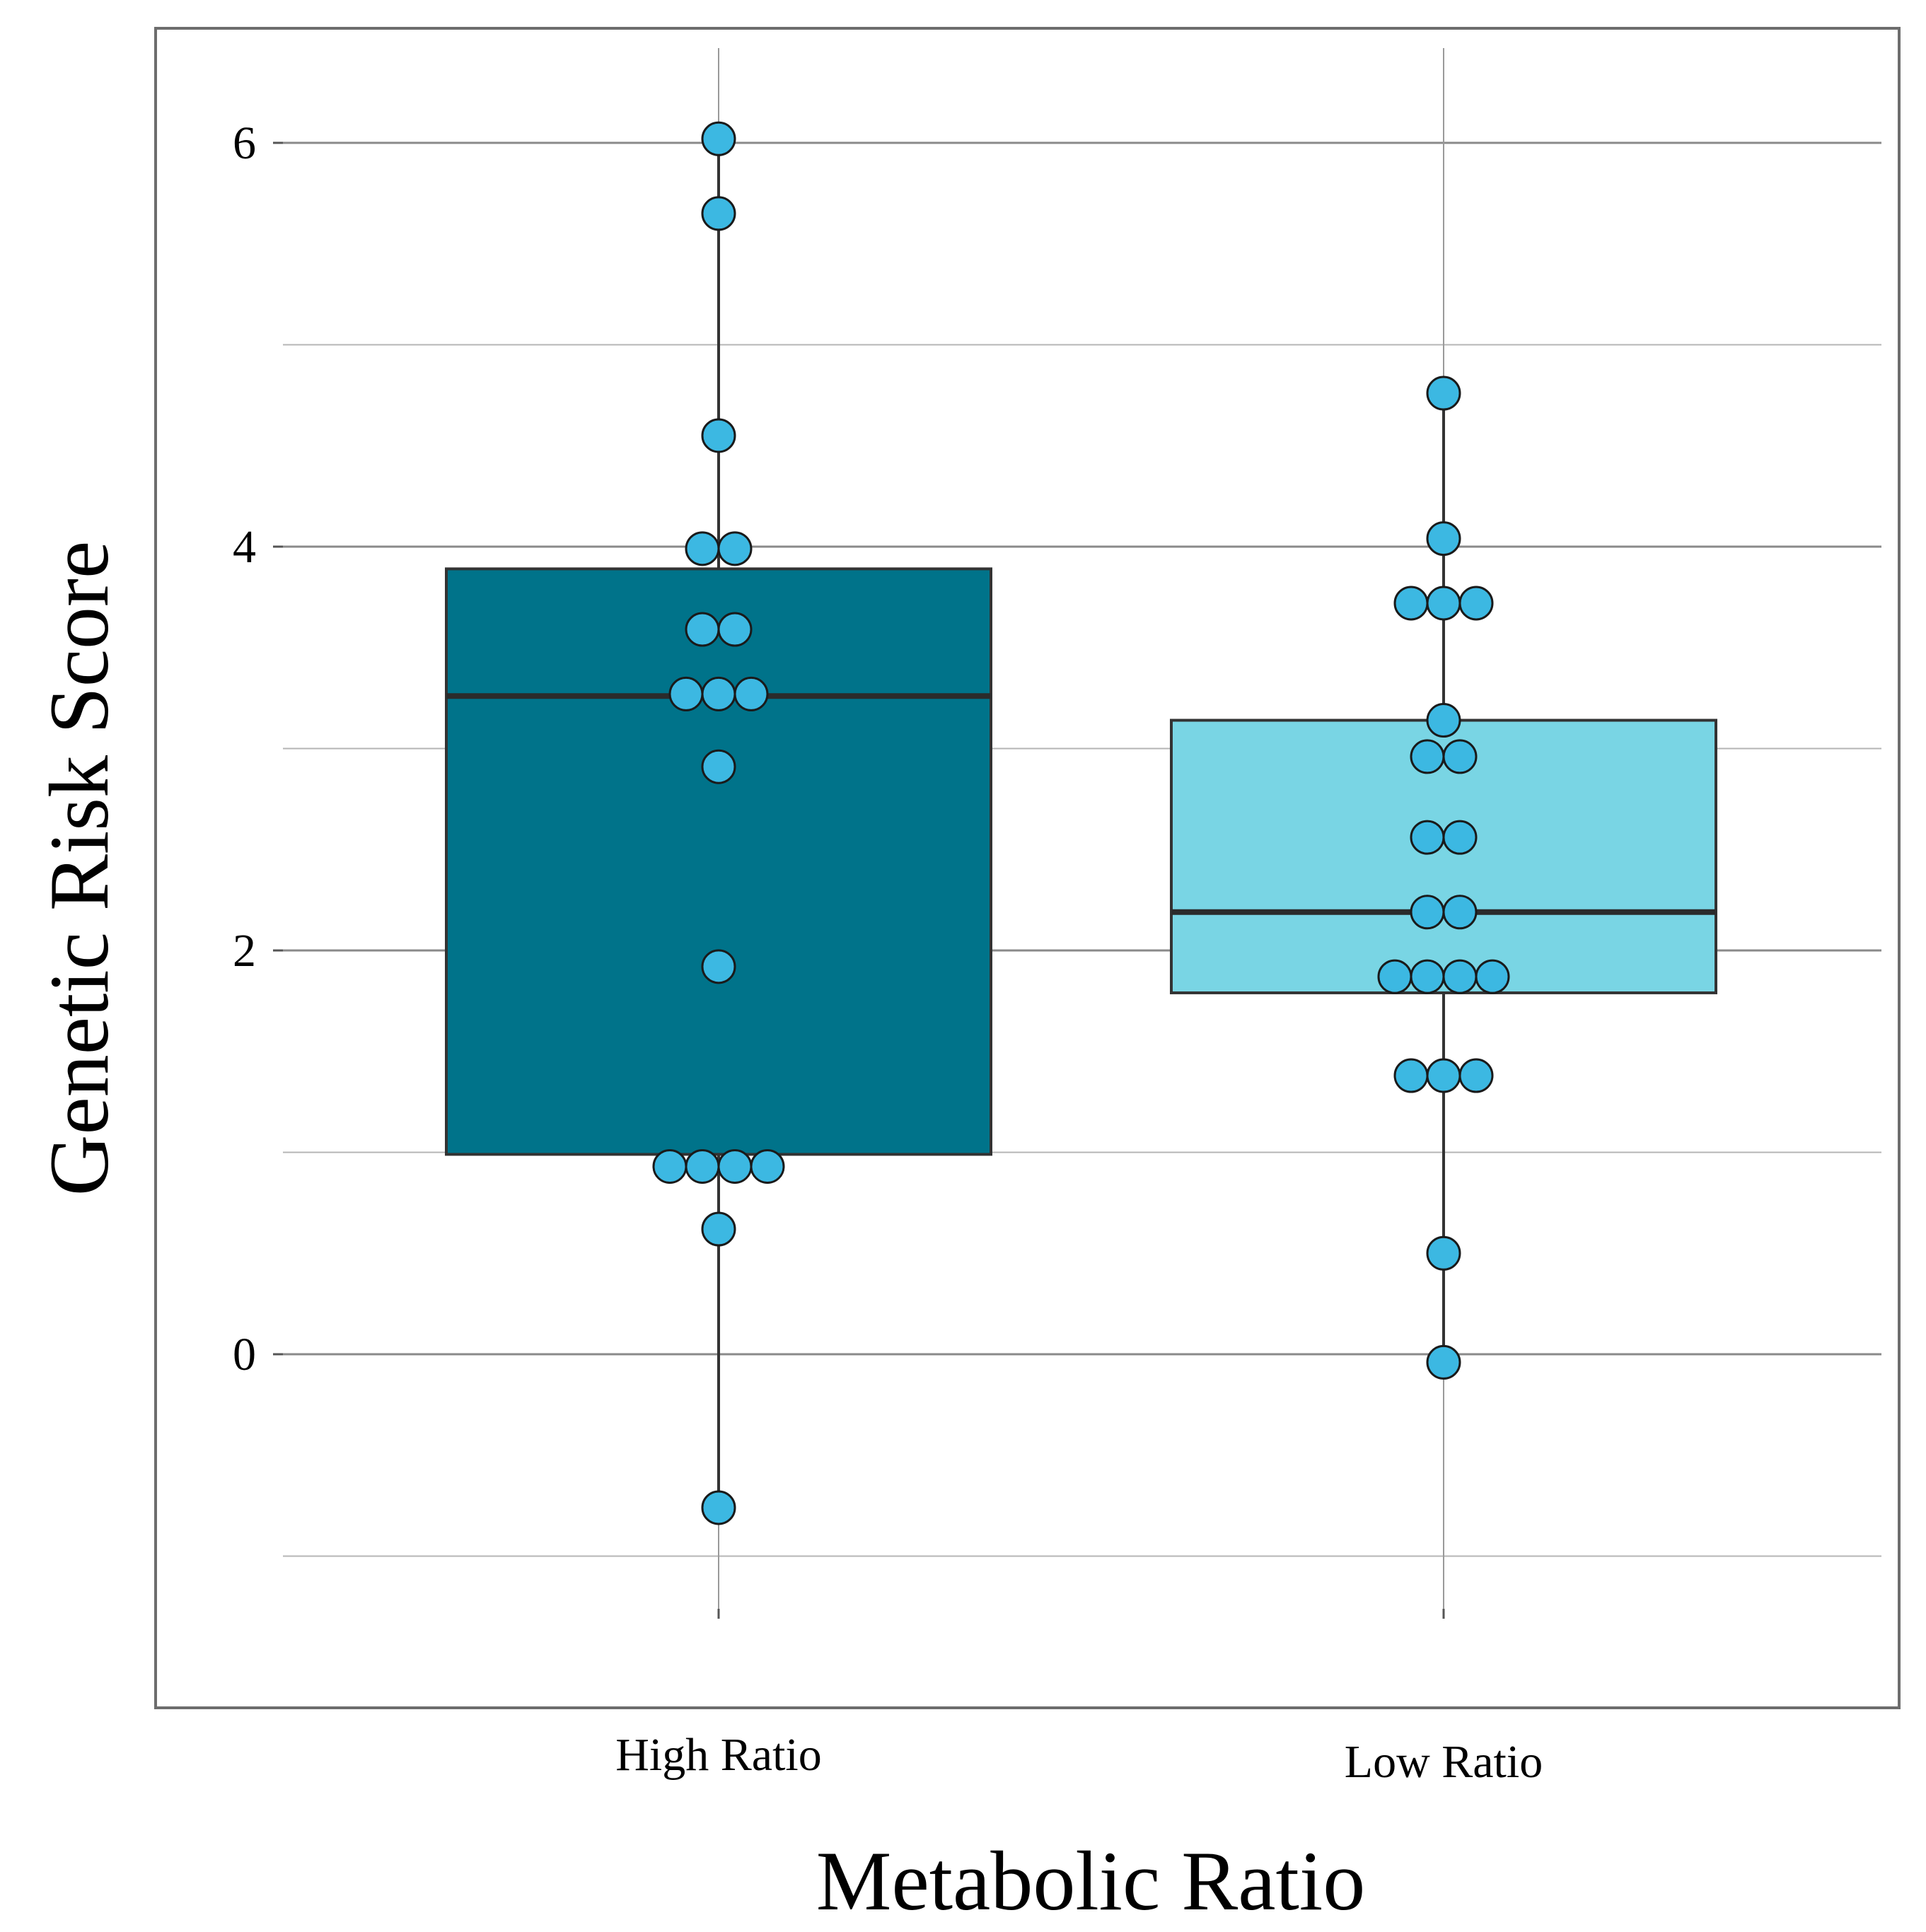 The height and width of the screenshot is (1932, 1926). What do you see at coordinates (1090, 1881) in the screenshot?
I see `x-axis-title: Metabolic Ratio` at bounding box center [1090, 1881].